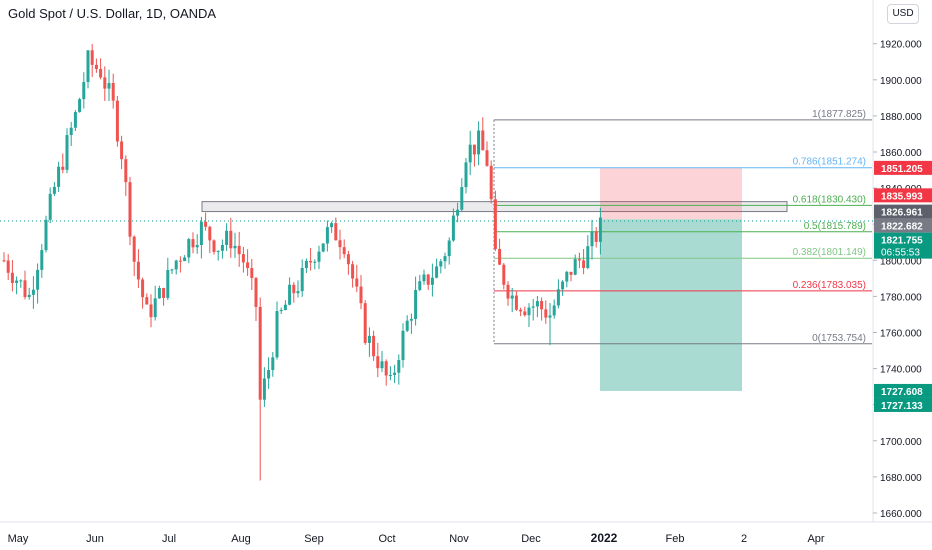  What do you see at coordinates (901, 261) in the screenshot?
I see `y-tick-label: 1800.000` at bounding box center [901, 261].